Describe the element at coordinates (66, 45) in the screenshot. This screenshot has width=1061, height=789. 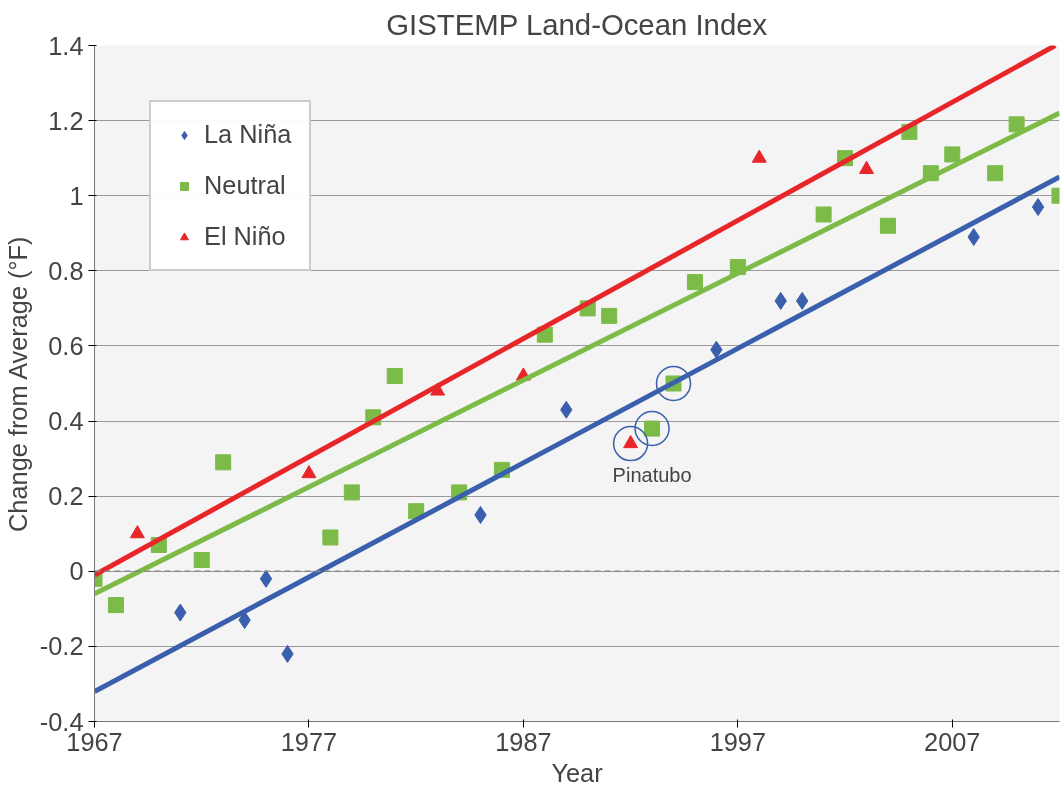
I see `y-tick-label: 1.4` at that location.